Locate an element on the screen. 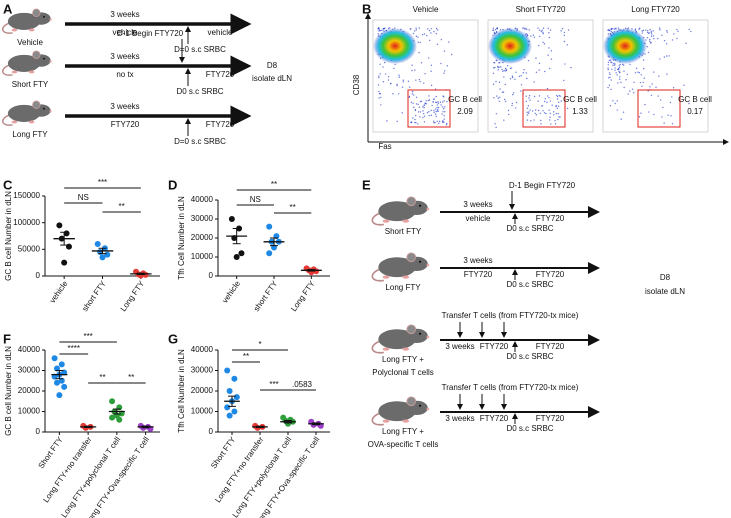 The image size is (731, 518). label: D=0 s.c SRBC is located at coordinates (200, 141).